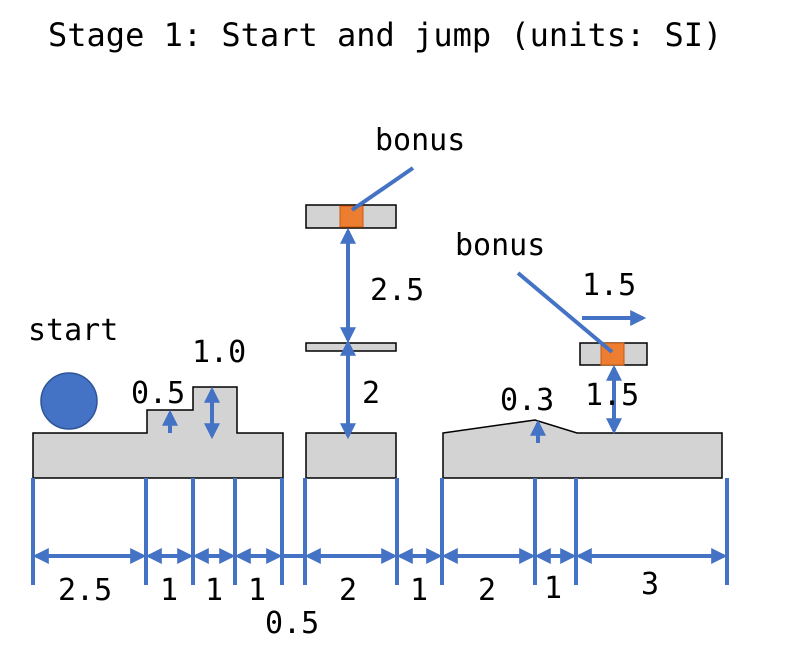 The height and width of the screenshot is (667, 796). Describe the element at coordinates (219, 352) in the screenshot. I see `step-high-label: 1.0` at that location.